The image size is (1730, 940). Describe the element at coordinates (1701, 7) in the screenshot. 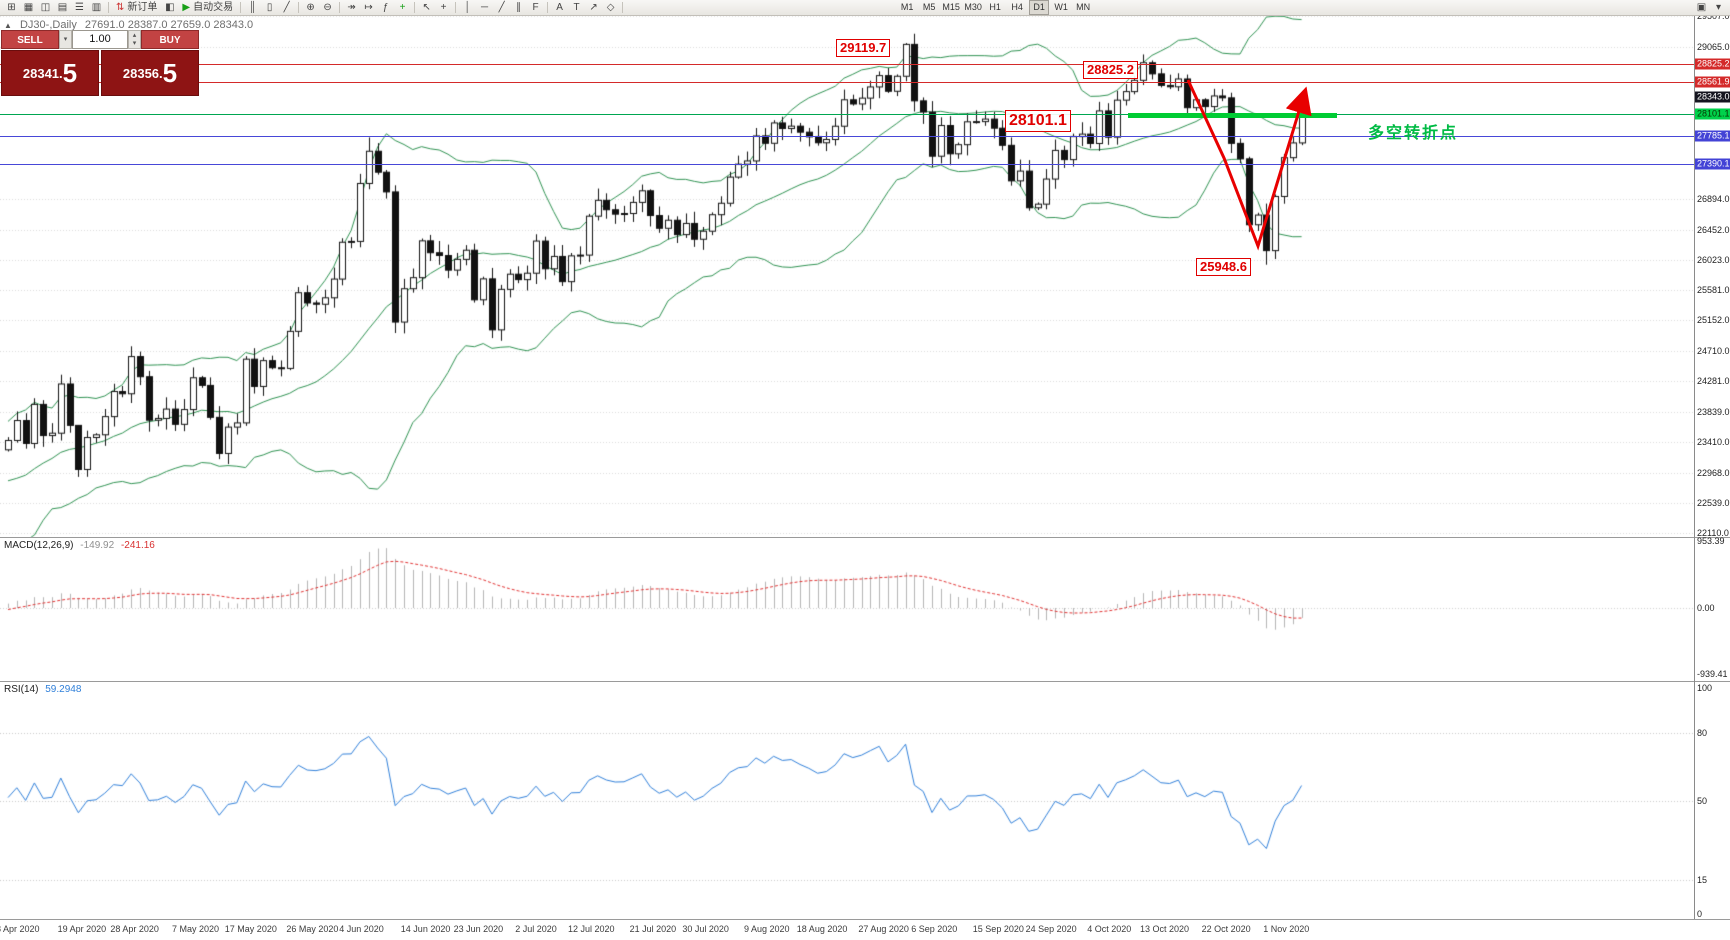

I see `fullscreen-icon: ▣` at that location.